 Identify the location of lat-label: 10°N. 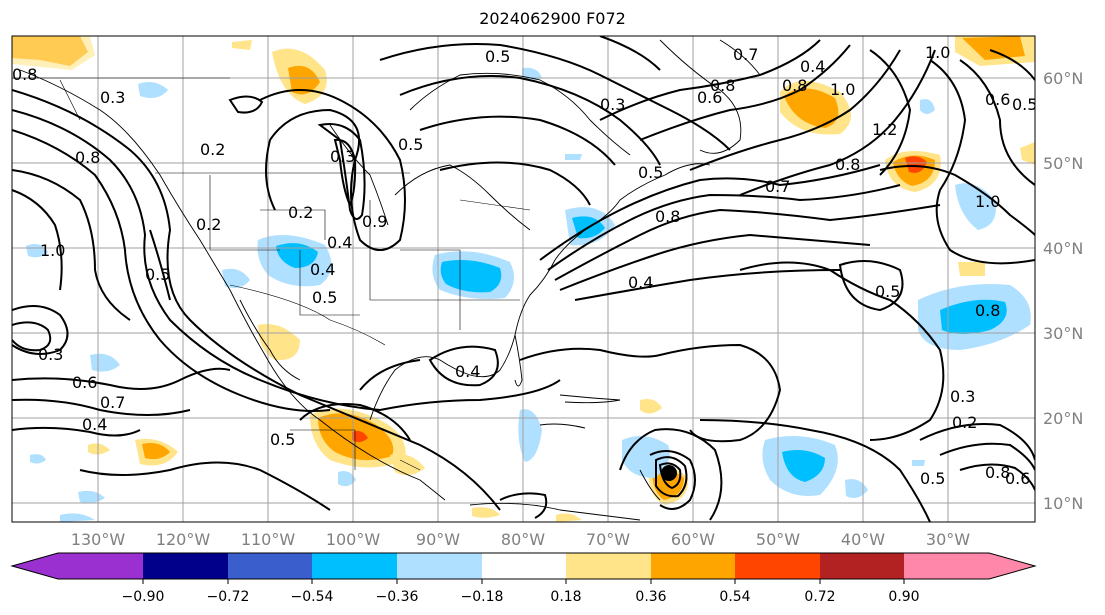
(1063, 503).